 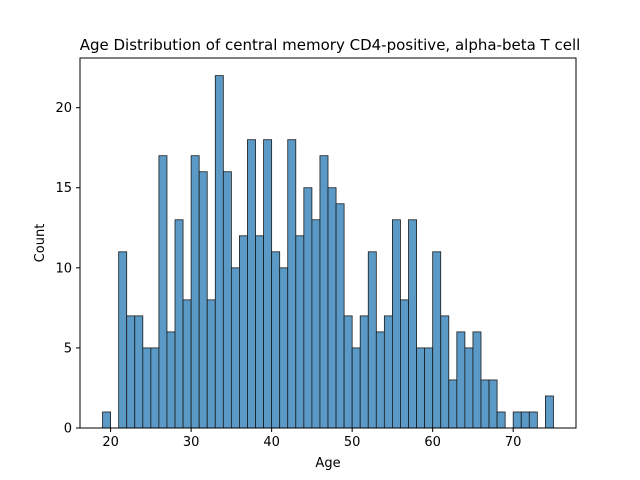 What do you see at coordinates (271, 442) in the screenshot?
I see `x-tick-label: 40` at bounding box center [271, 442].